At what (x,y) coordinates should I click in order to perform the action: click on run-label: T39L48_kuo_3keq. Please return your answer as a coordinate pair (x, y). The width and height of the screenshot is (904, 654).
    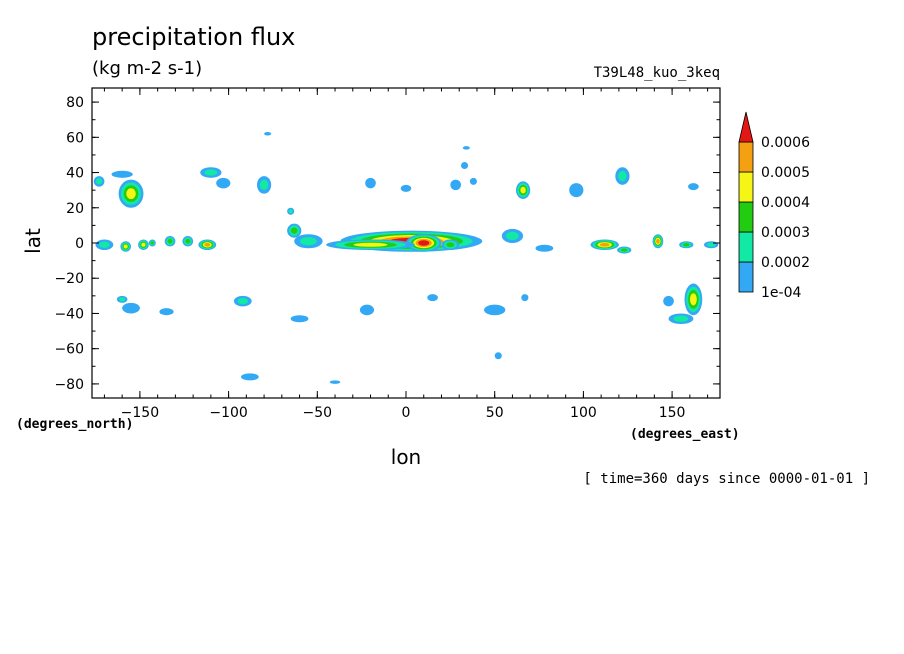
    Looking at the image, I should click on (657, 73).